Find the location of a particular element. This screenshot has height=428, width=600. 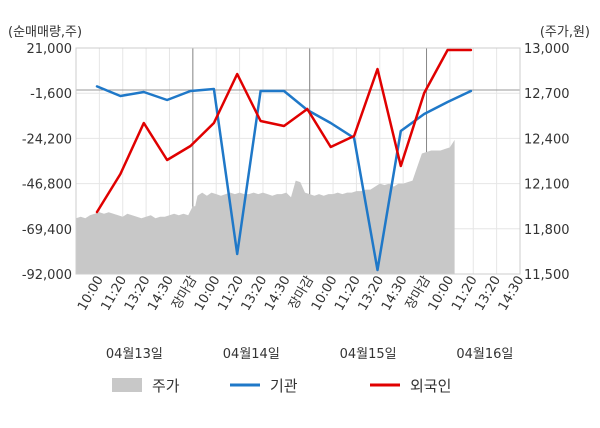

right-tick-label: 12,100 is located at coordinates (547, 185).